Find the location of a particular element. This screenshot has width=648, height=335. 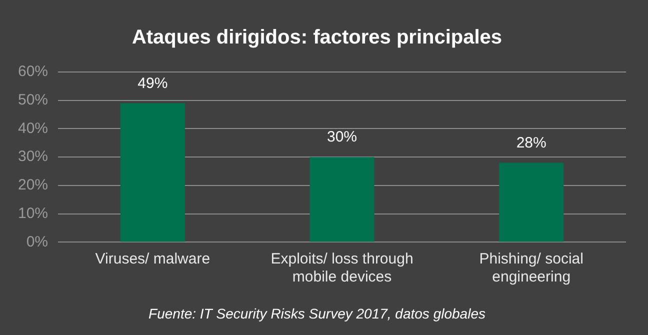

data-label: 30% is located at coordinates (342, 137).